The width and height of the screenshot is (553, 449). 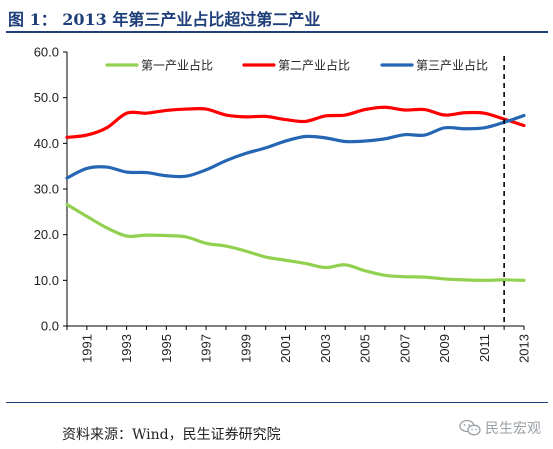 I want to click on x-tick-label: 1999, so click(x=245, y=348).